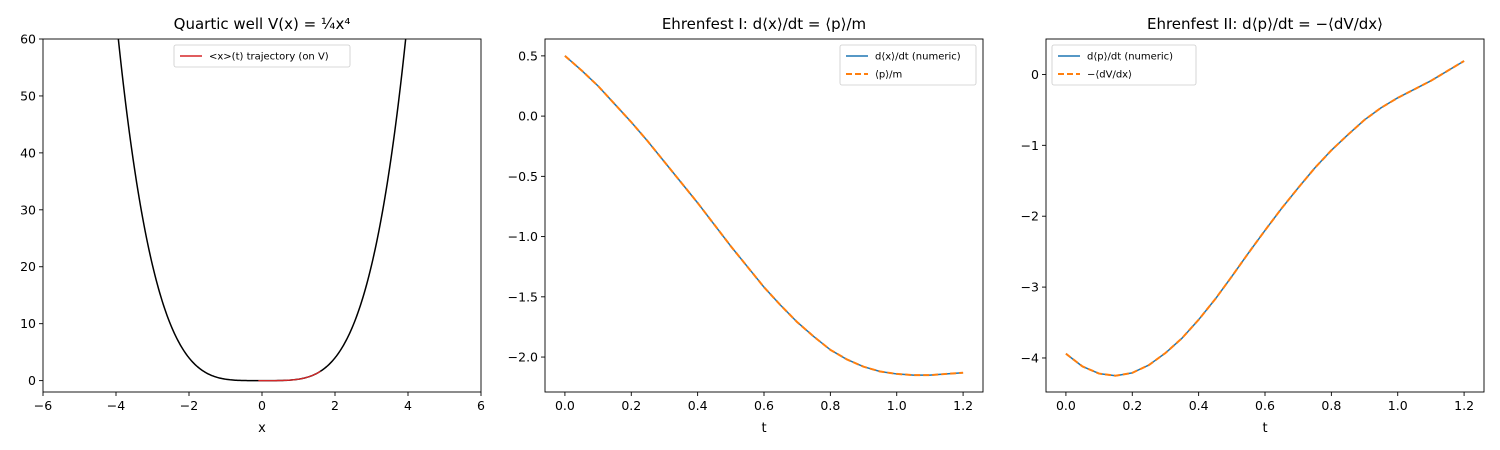 This screenshot has width=1500, height=450. I want to click on chart-1-y-tick-label: 50, so click(28, 95).